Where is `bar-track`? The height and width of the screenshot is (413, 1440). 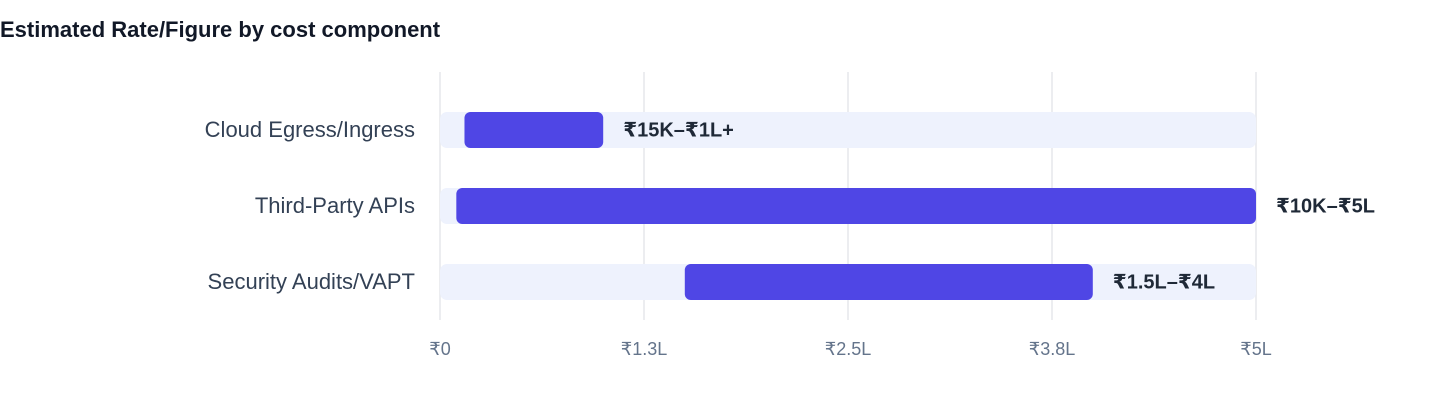 bar-track is located at coordinates (848, 130).